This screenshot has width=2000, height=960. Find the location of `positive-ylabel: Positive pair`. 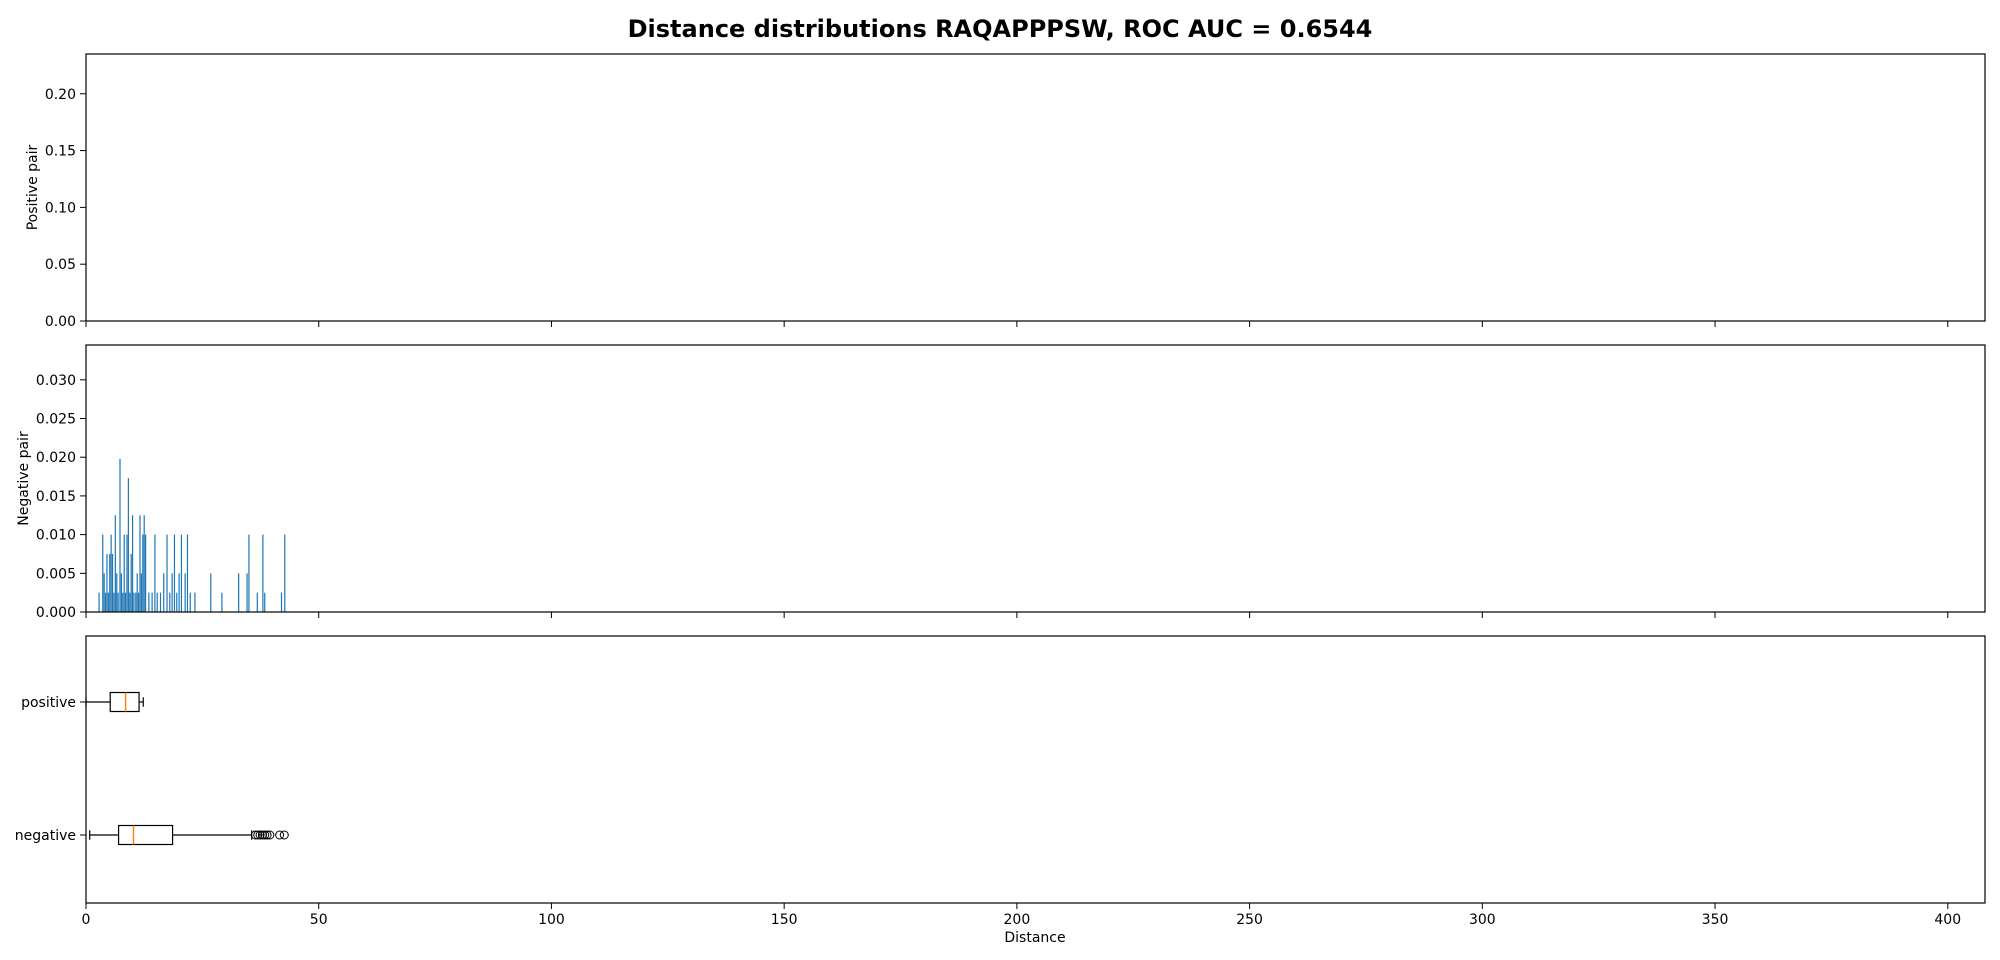

positive-ylabel: Positive pair is located at coordinates (33, 187).